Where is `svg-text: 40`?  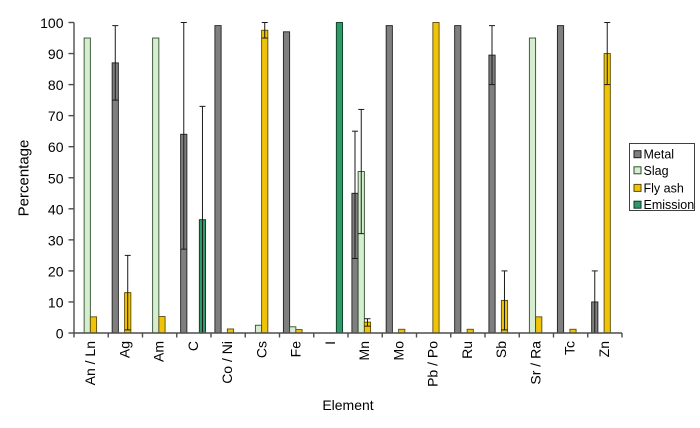
svg-text: 40 is located at coordinates (56, 209).